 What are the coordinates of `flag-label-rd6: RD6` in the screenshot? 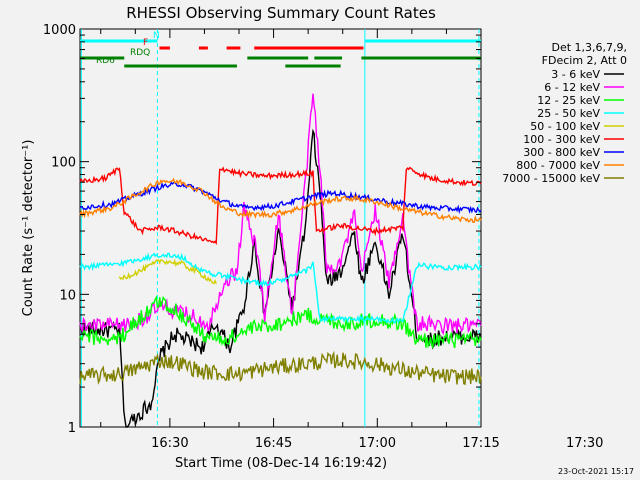 It's located at (105, 61).